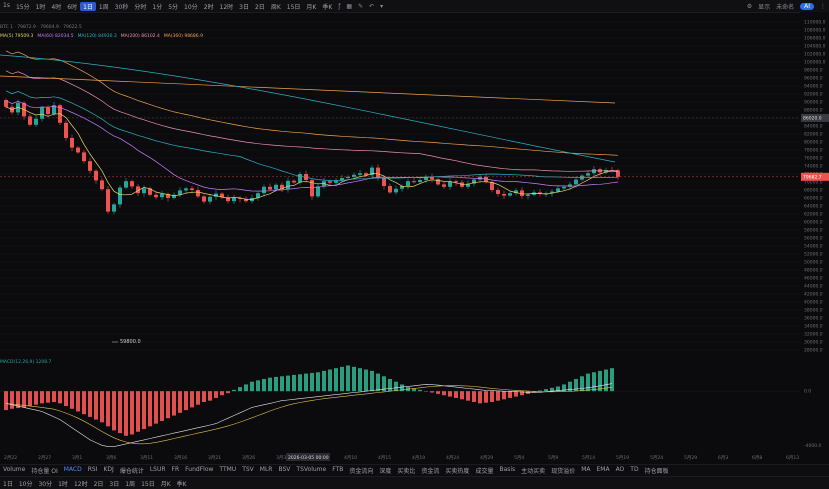 This screenshot has height=489, width=829. I want to click on timeframe-4: 6时, so click(72, 7).